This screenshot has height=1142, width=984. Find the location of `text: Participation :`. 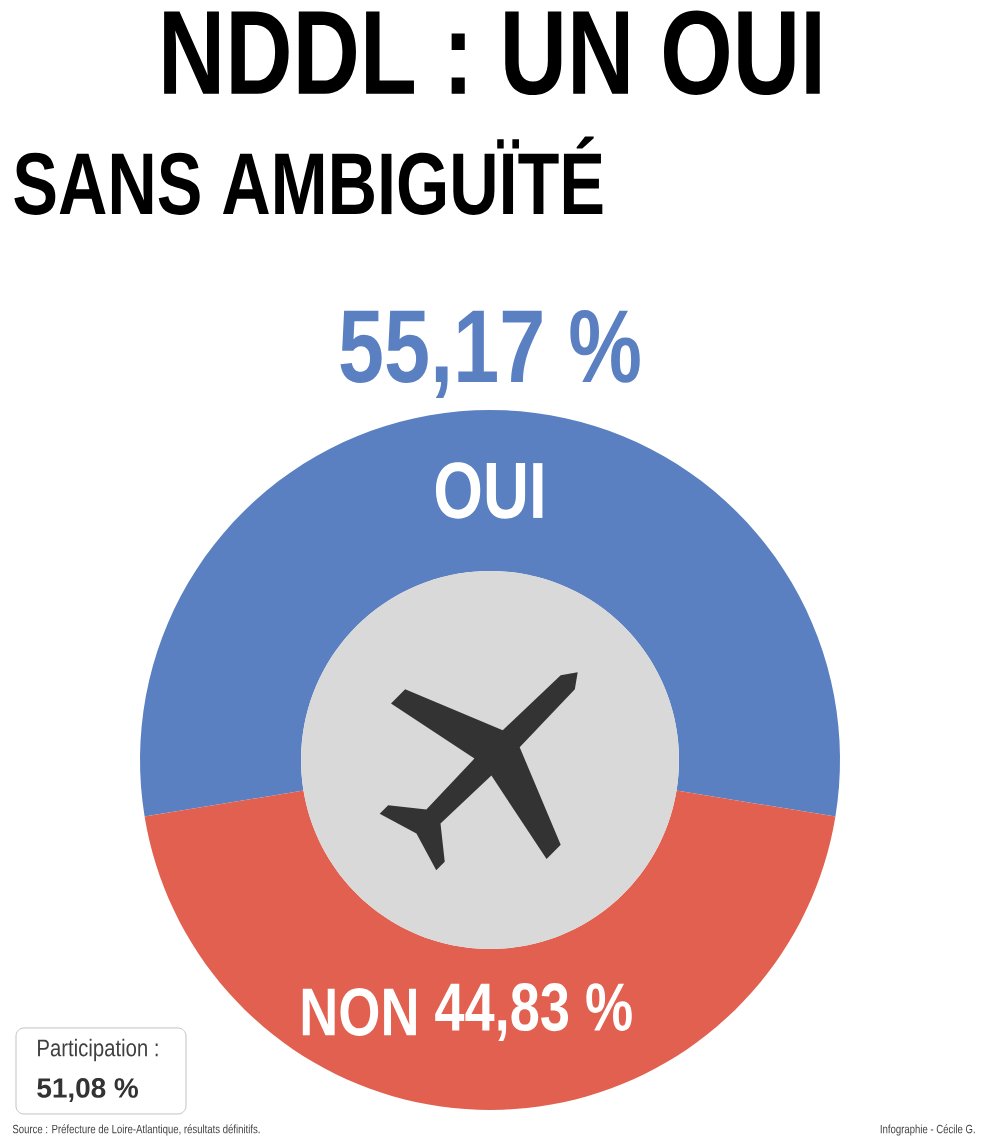

text: Participation : is located at coordinates (98, 1050).